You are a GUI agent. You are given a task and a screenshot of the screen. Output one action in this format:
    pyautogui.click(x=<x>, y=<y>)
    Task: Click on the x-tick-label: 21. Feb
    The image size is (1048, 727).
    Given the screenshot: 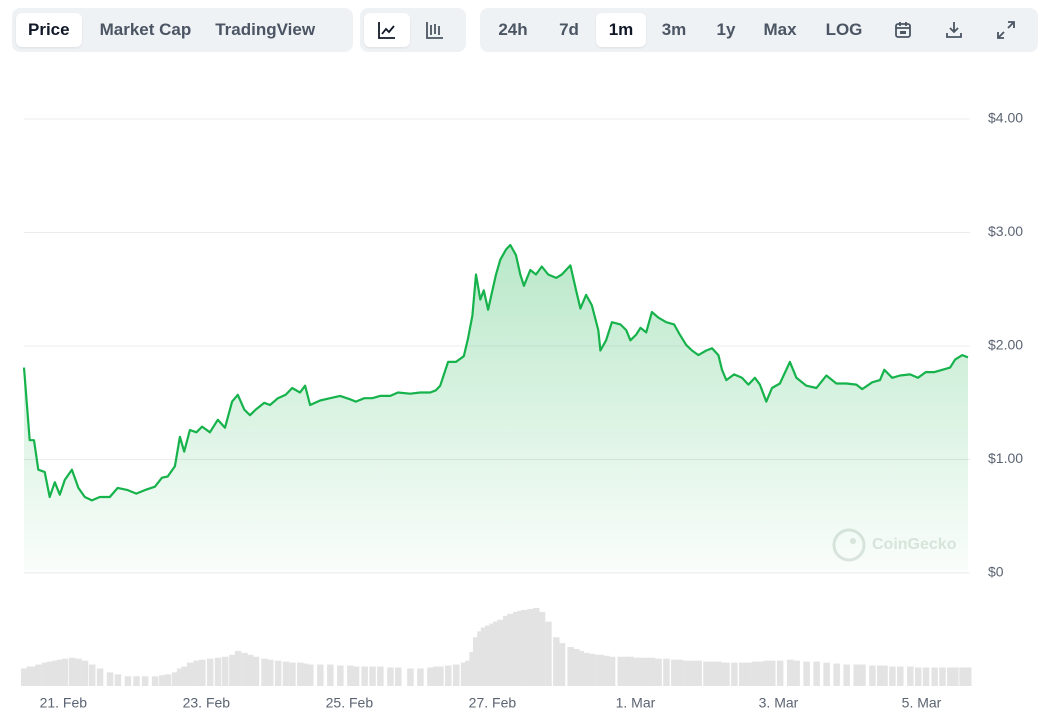 What is the action you would take?
    pyautogui.click(x=64, y=703)
    